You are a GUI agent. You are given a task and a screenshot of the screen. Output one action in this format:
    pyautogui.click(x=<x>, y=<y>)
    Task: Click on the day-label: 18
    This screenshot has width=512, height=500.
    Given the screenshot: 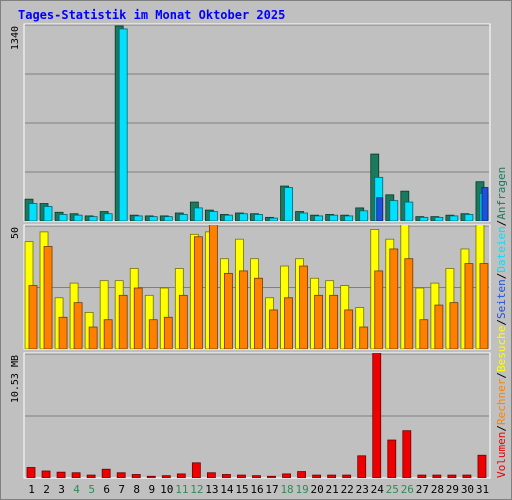 What is the action you would take?
    pyautogui.click(x=286, y=489)
    